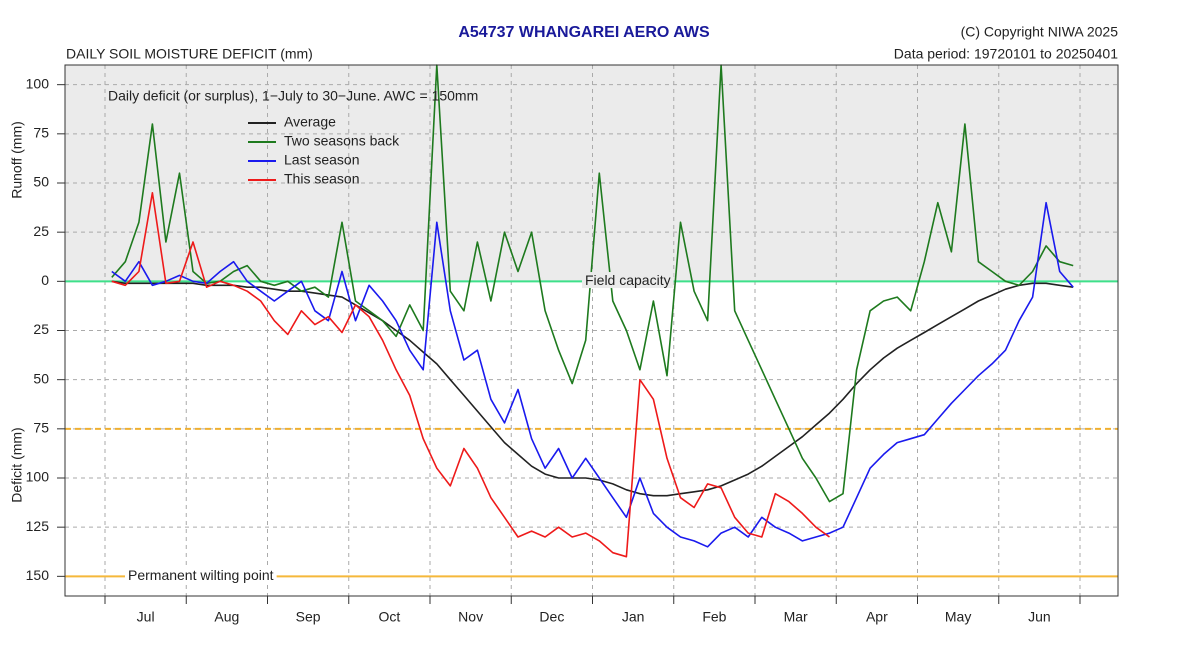  I want to click on x-tick-label: Jul, so click(146, 617).